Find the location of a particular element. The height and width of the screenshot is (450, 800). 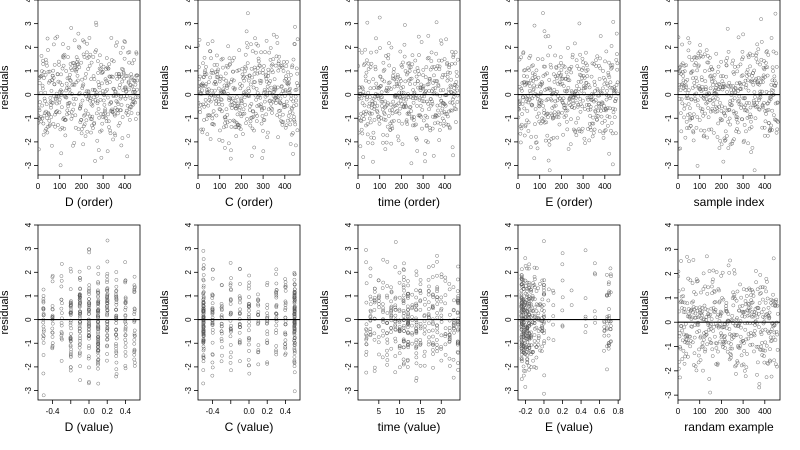

y-tick-label: -1 is located at coordinates (28, 118).